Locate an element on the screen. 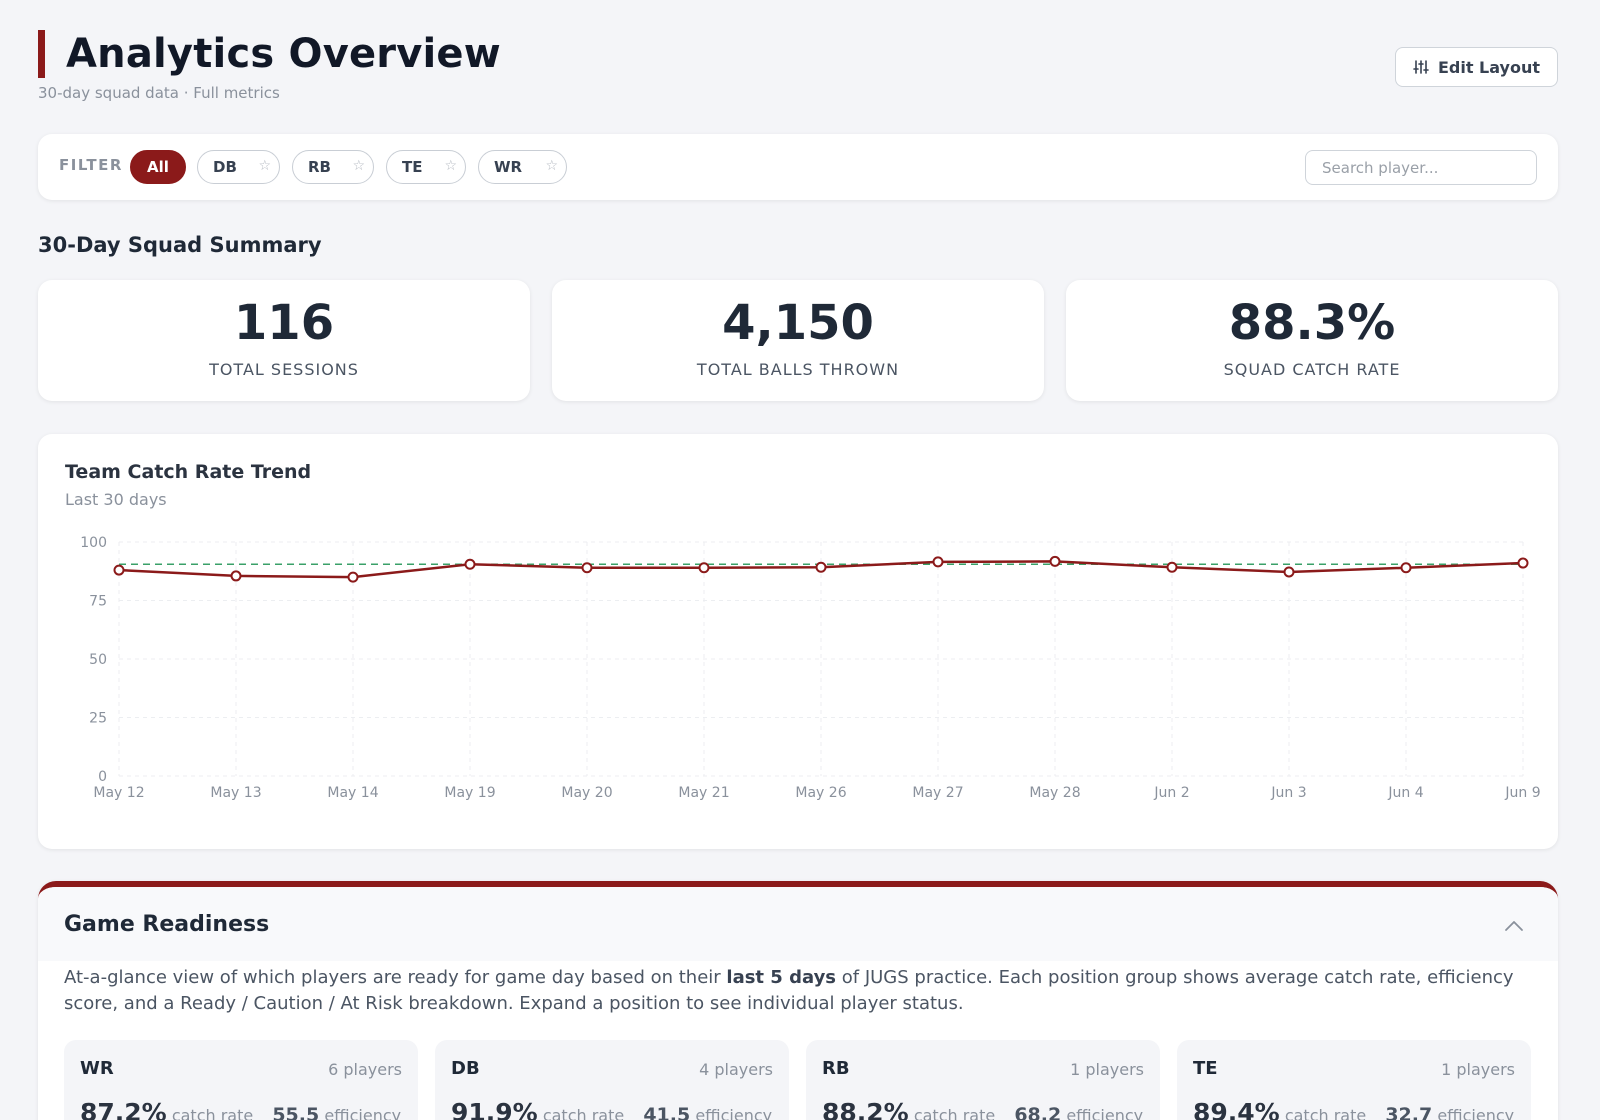 The width and height of the screenshot is (1600, 1120). stat-label: SQUAD CATCH RATE is located at coordinates (1312, 369).